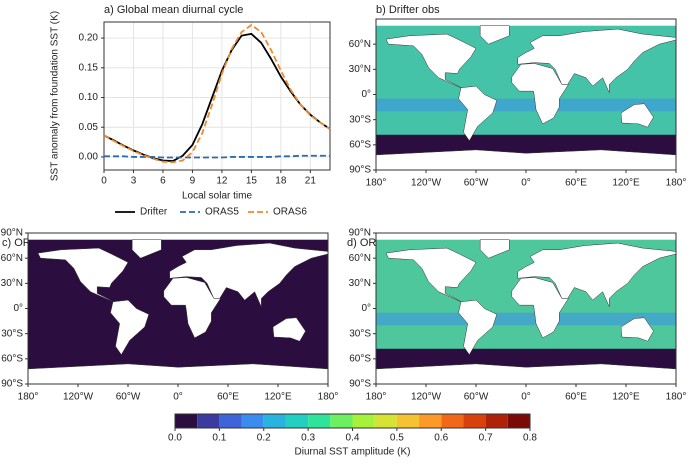  Describe the element at coordinates (222, 212) in the screenshot. I see `legend-label: ORAS5` at that location.